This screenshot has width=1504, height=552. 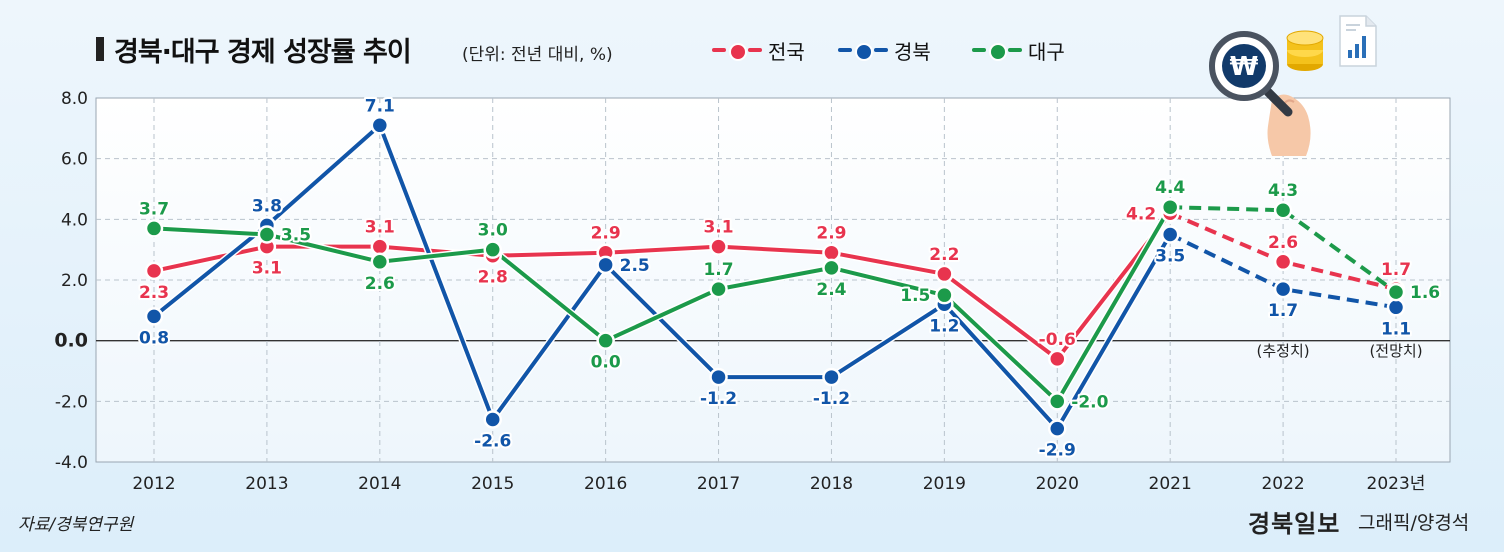 What do you see at coordinates (1294, 524) in the screenshot?
I see `brand-name: 경북일보` at bounding box center [1294, 524].